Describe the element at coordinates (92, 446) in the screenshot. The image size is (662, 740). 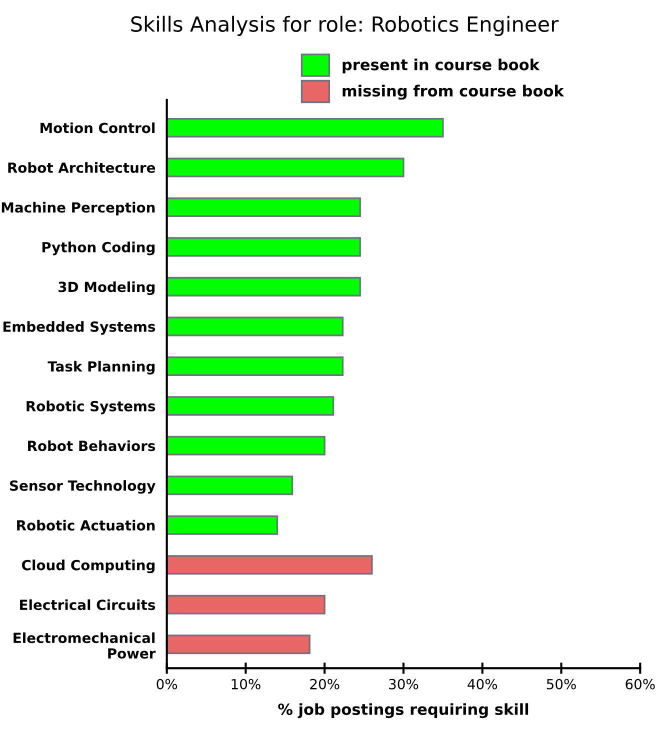
I see `y-tick-label: Robot Behaviors` at that location.